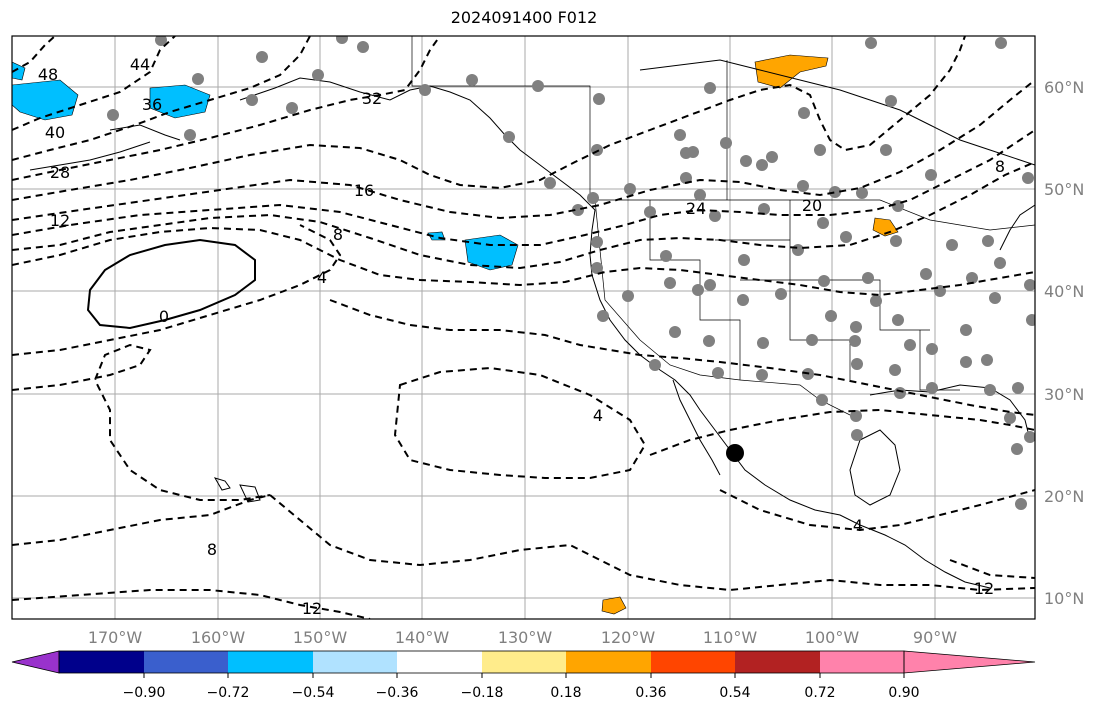  Describe the element at coordinates (1064, 394) in the screenshot. I see `lat-label: 30°N` at that location.